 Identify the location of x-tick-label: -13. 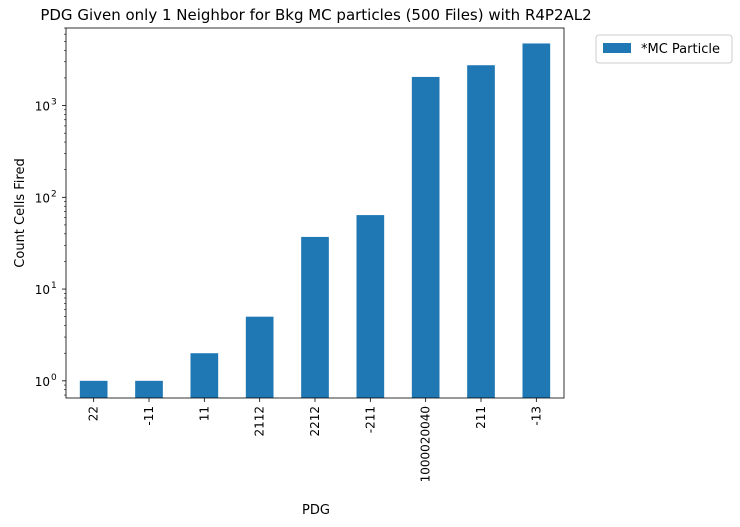
(536, 416).